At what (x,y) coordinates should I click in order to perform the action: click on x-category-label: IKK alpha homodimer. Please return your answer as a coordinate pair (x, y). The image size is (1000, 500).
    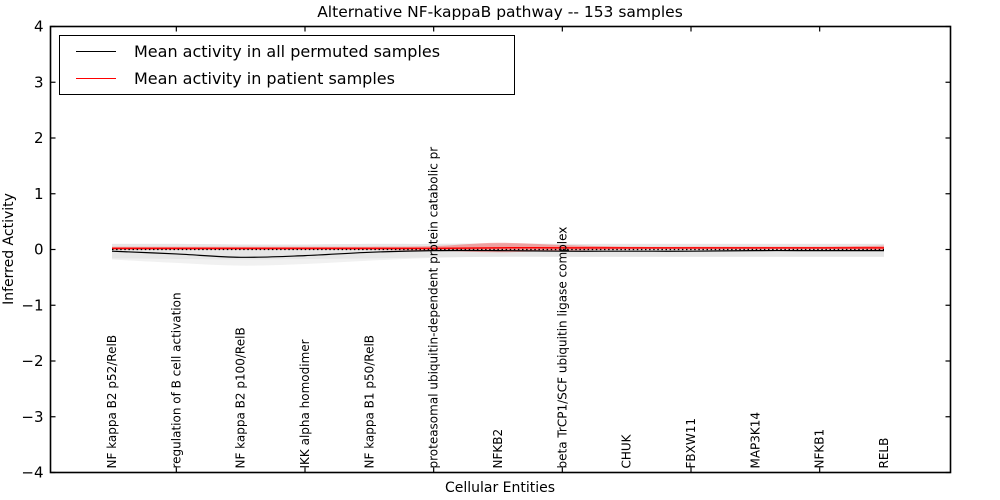
    Looking at the image, I should click on (305, 403).